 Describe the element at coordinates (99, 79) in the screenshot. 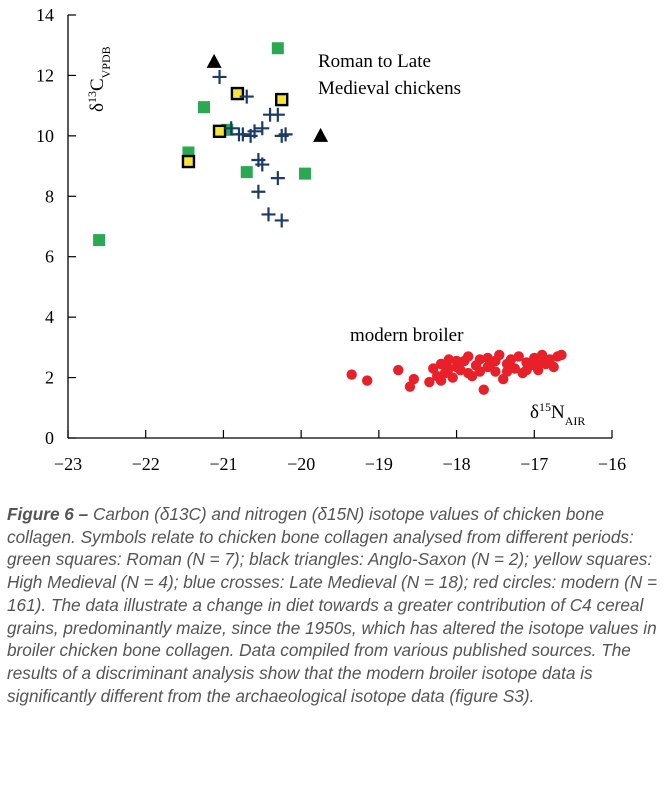

I see `y-axis-label: δ13CVPDB` at that location.